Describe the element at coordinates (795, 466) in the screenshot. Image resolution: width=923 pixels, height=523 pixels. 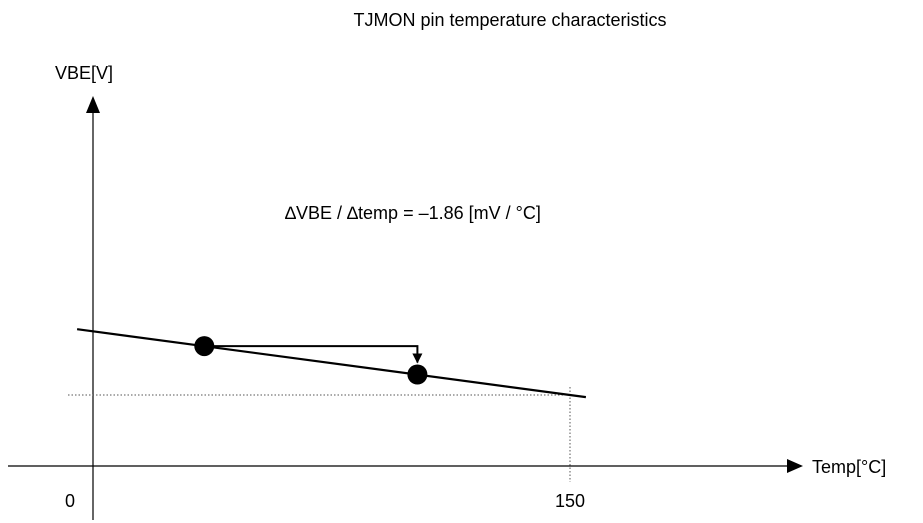
I see `x-axis-arrow` at that location.